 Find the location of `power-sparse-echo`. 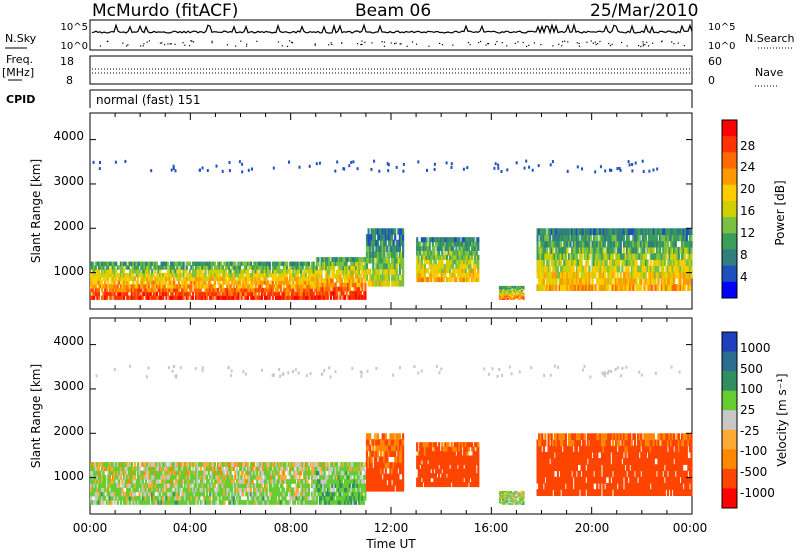

power-sparse-echo is located at coordinates (175, 171).